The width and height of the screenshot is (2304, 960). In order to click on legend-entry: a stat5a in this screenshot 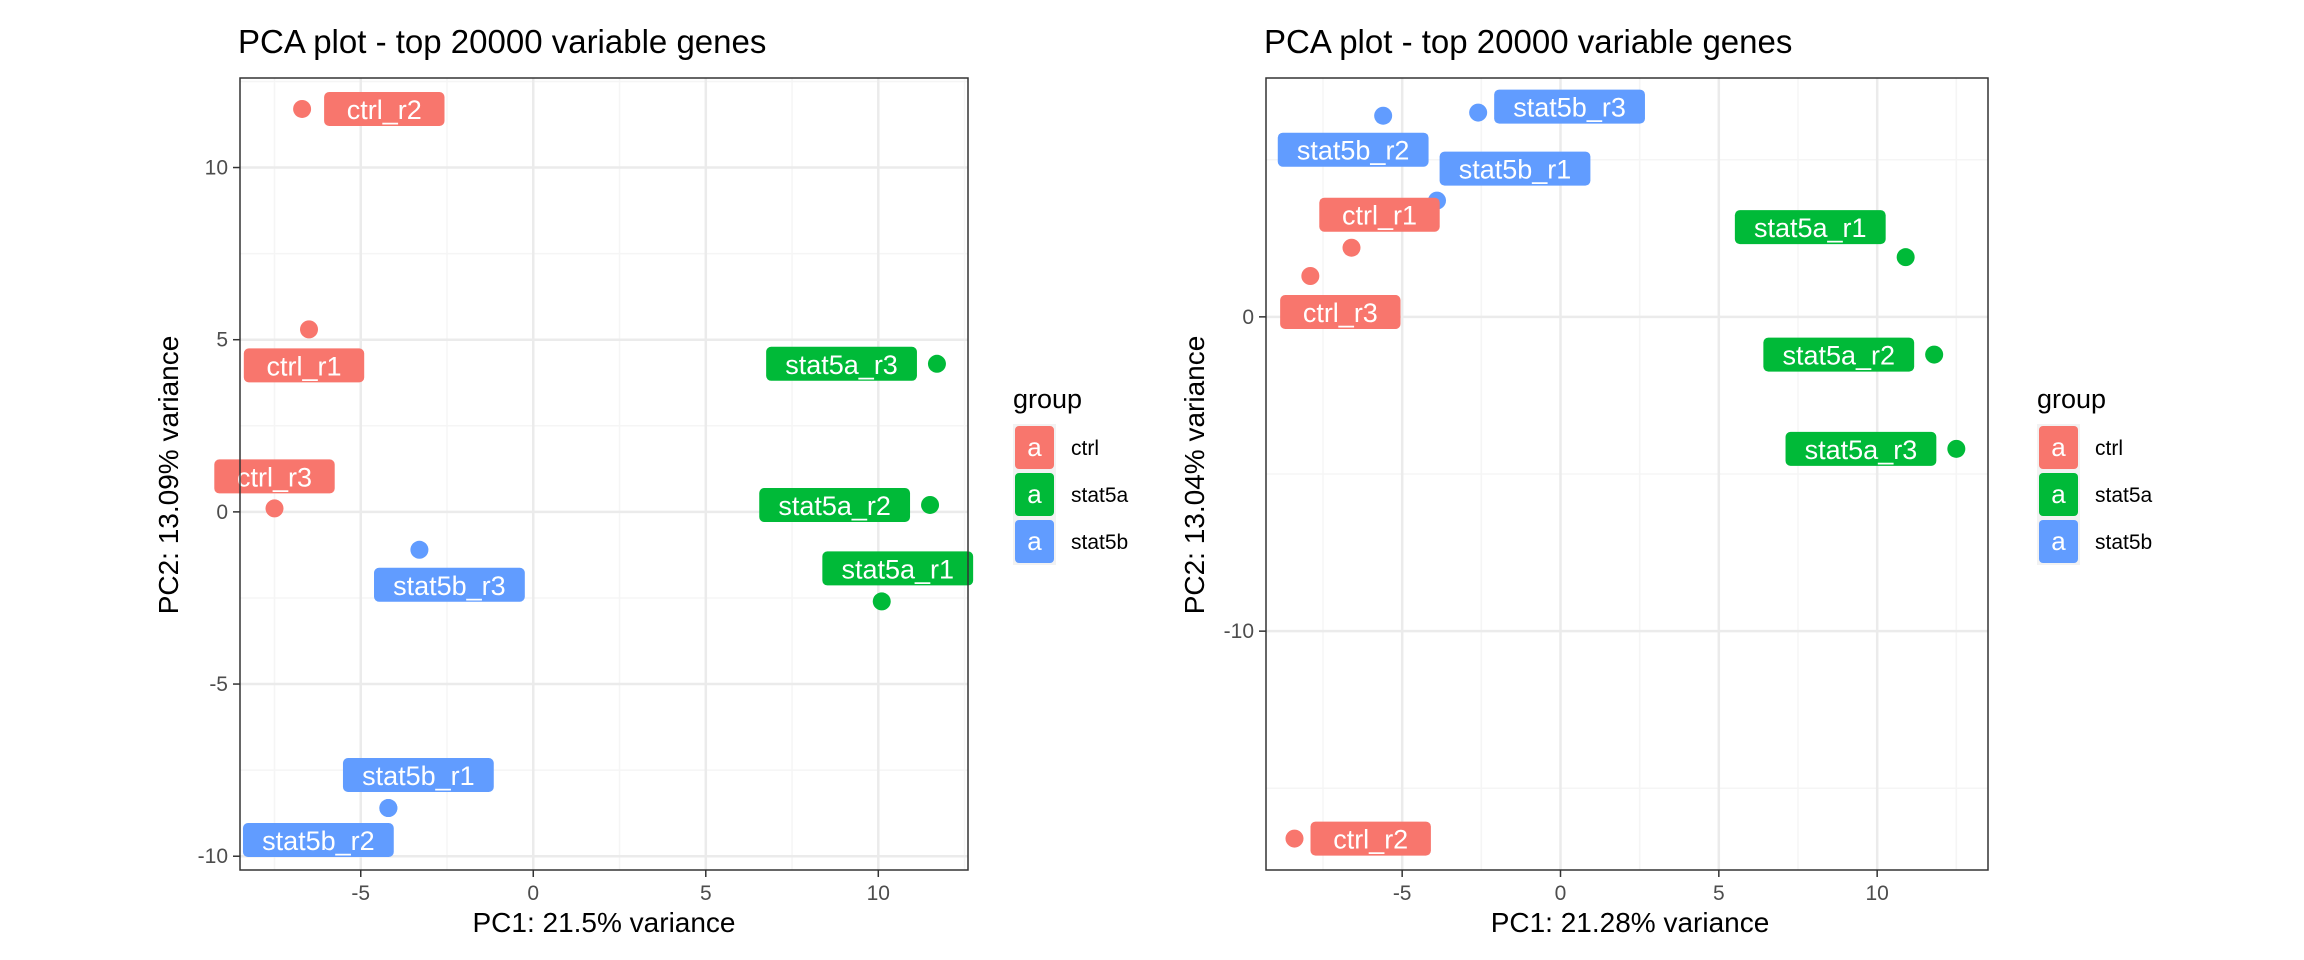, I will do `click(1071, 494)`.